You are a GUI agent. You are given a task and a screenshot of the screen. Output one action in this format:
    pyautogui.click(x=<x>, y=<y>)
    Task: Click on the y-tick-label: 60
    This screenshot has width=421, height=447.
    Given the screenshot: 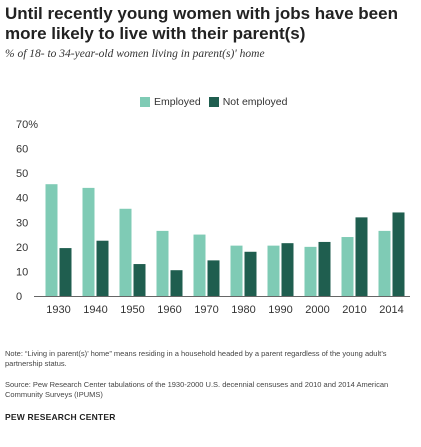 What is the action you would take?
    pyautogui.click(x=22, y=150)
    